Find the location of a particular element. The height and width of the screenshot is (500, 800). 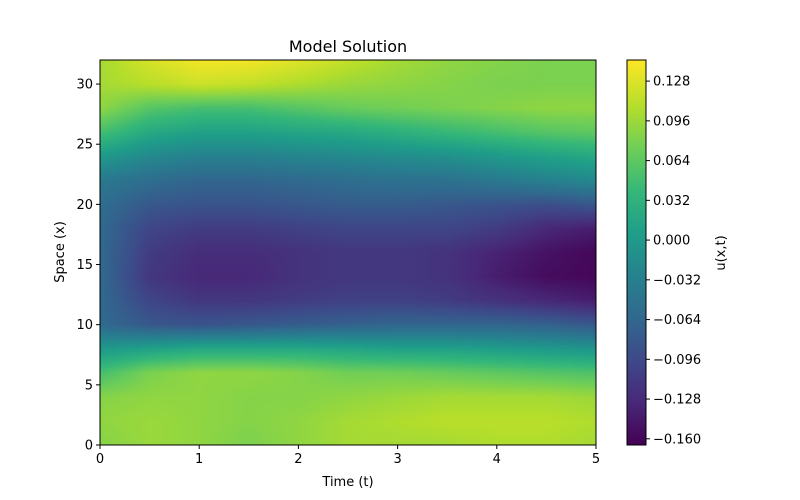

y-tick-label: 0 is located at coordinates (89, 446).